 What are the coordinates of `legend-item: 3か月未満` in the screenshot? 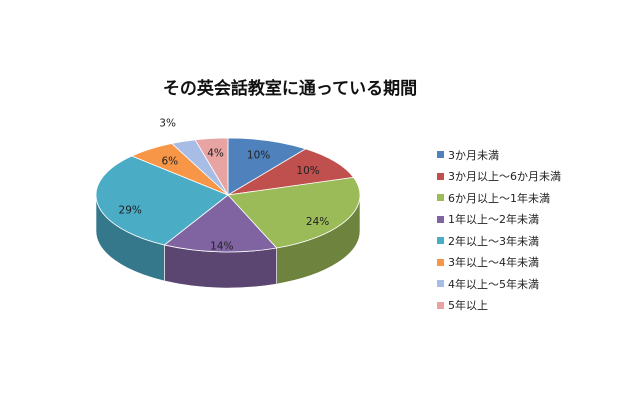 It's located at (499, 155).